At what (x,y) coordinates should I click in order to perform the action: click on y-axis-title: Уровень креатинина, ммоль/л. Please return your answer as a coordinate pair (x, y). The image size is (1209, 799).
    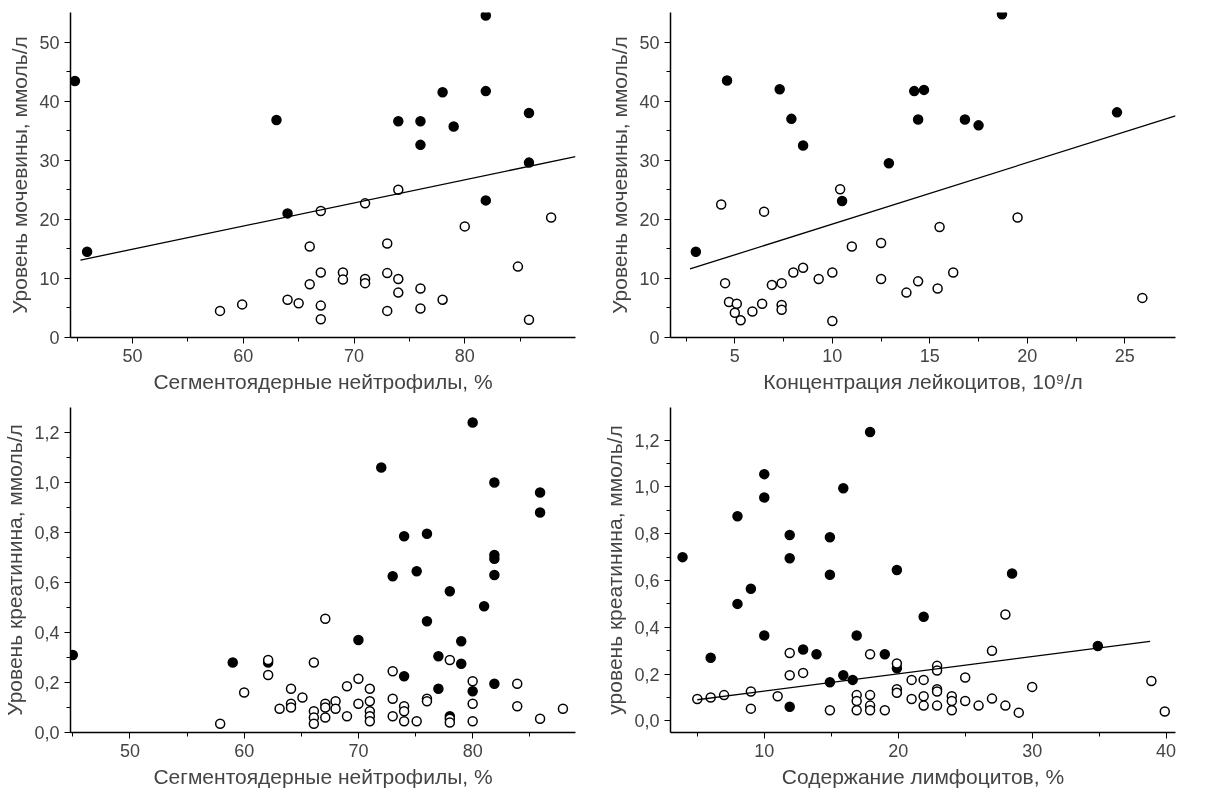
    Looking at the image, I should click on (15, 570).